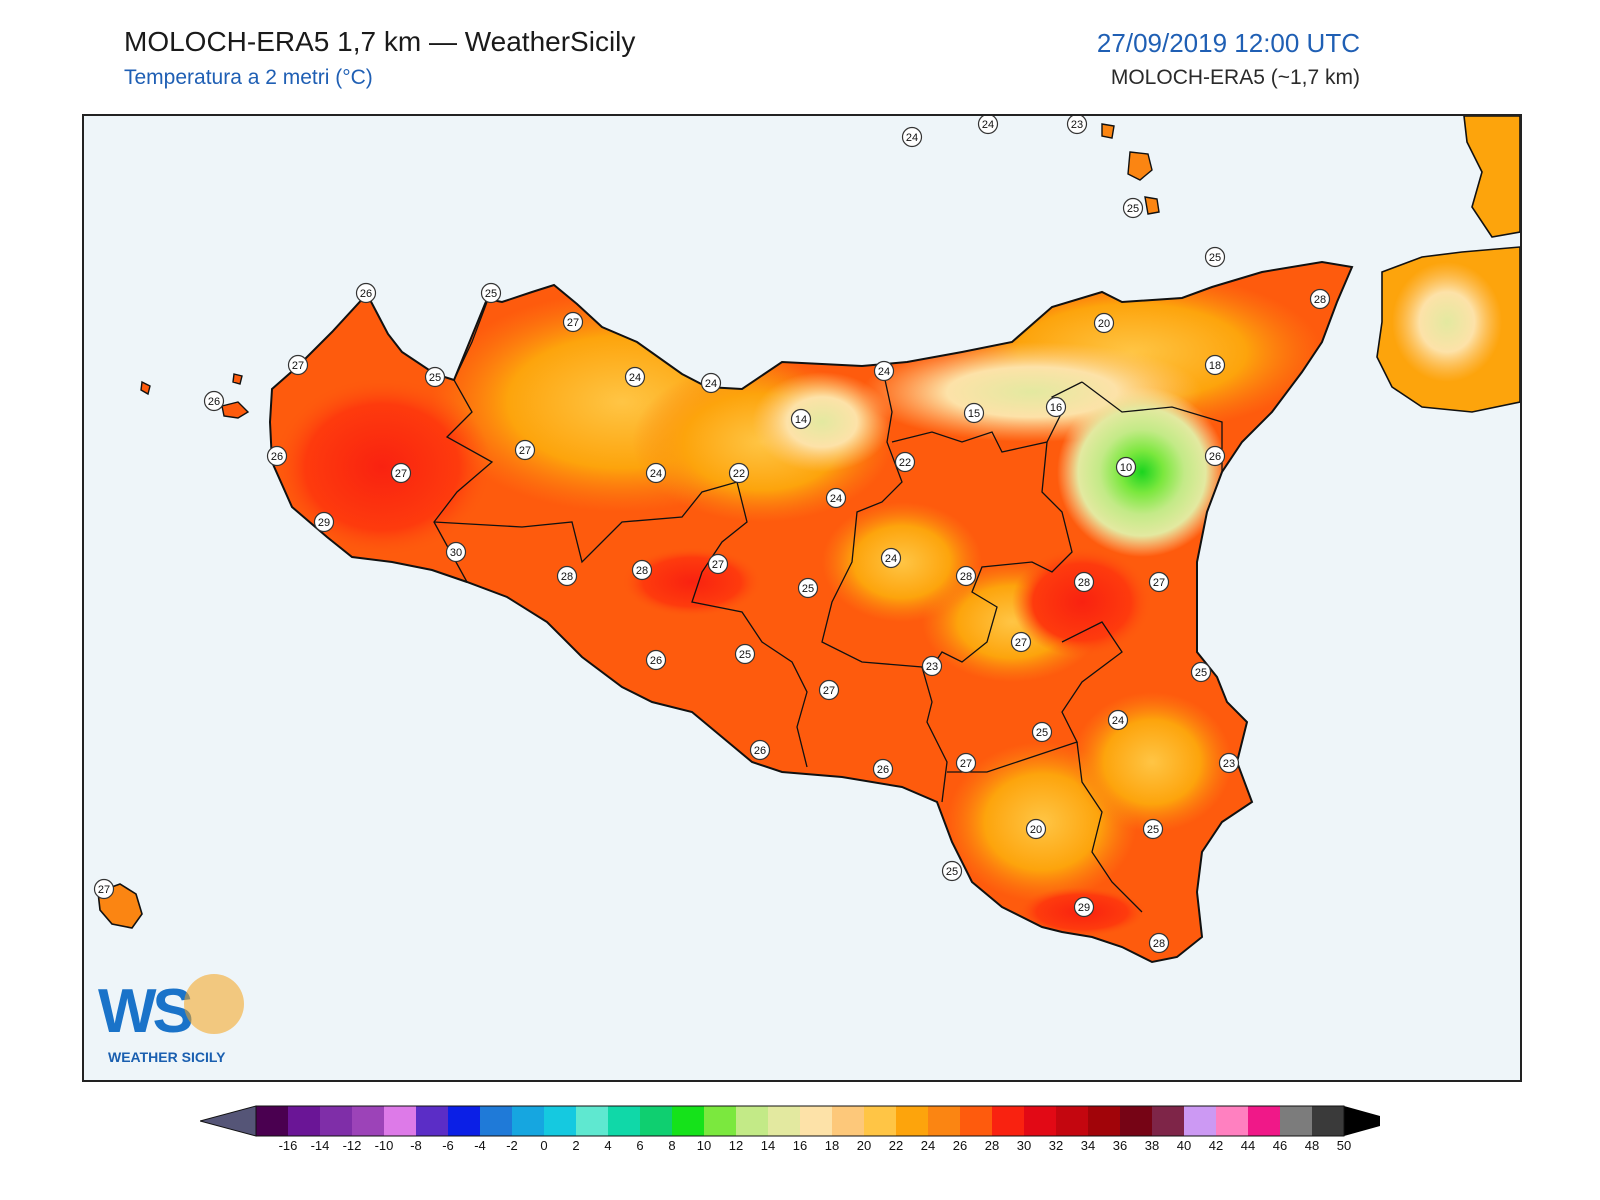  I want to click on station-marker: 29, so click(324, 522).